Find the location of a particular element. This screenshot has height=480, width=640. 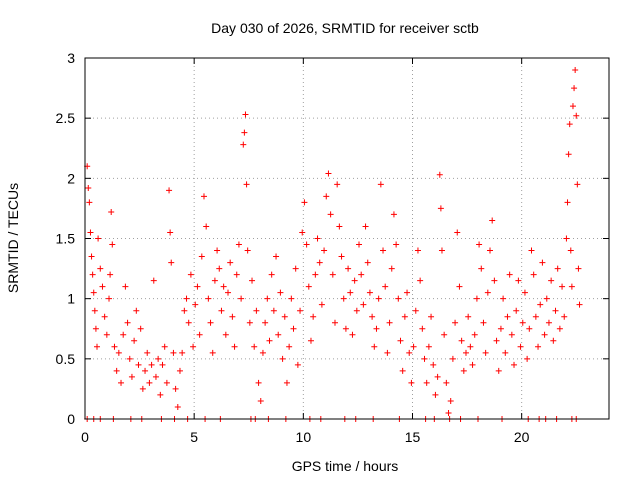

y-tick-label: 3 is located at coordinates (71, 58).